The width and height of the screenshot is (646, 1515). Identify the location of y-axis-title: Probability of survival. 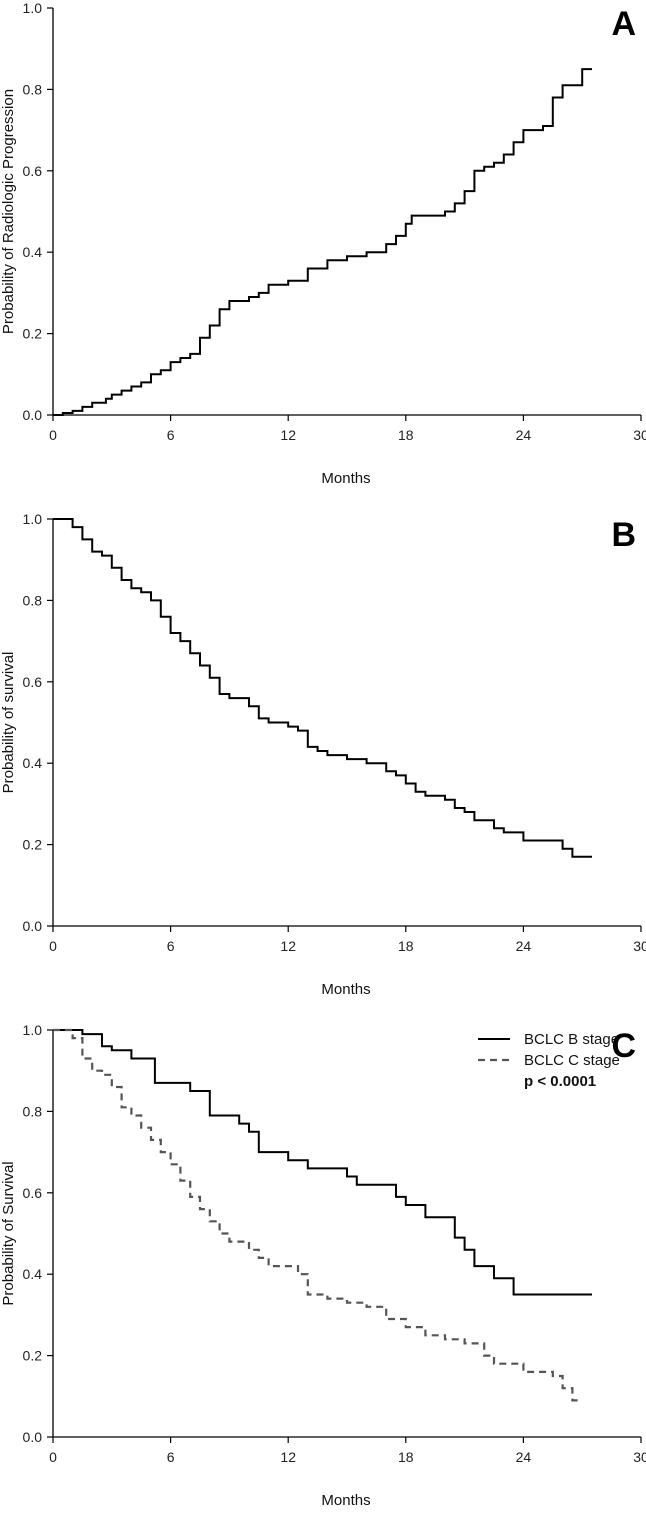
(8, 723).